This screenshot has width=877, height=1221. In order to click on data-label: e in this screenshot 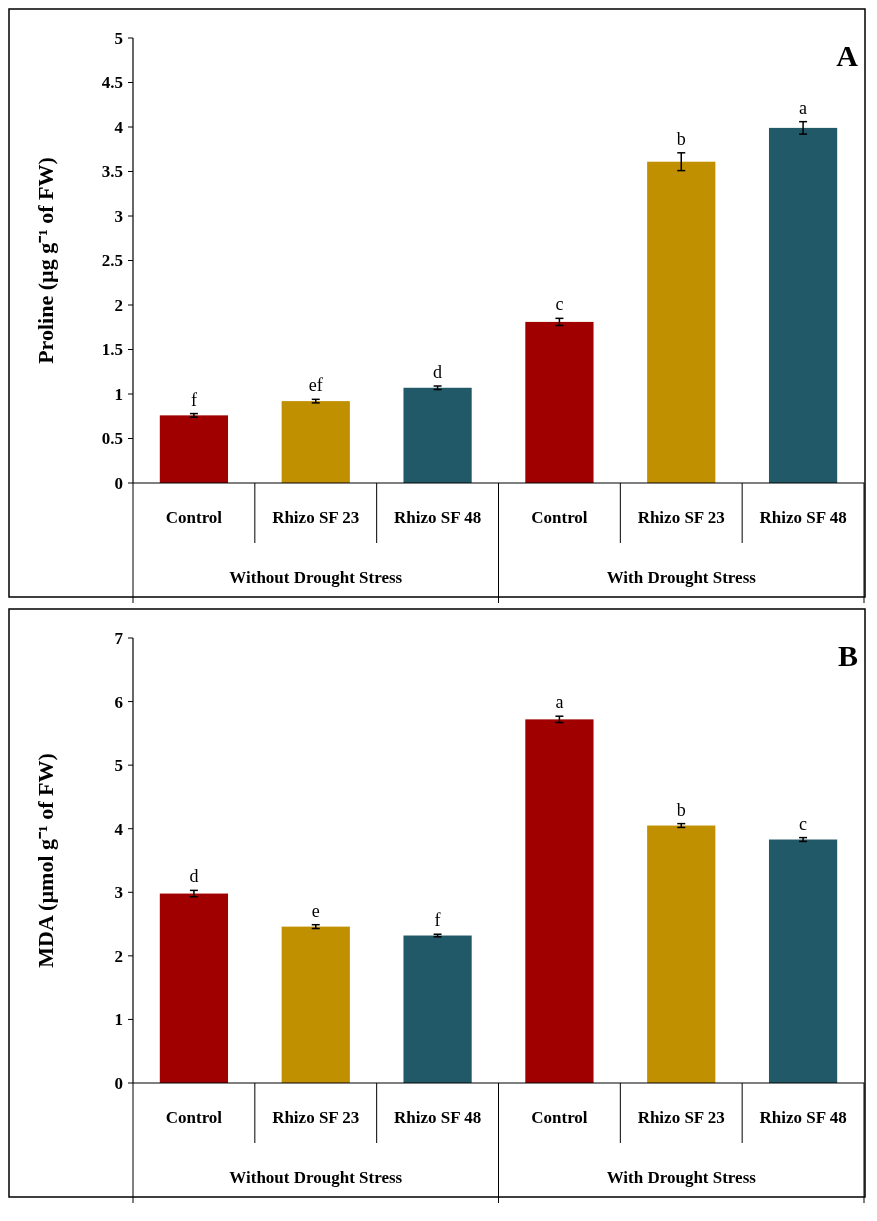, I will do `click(315, 910)`.